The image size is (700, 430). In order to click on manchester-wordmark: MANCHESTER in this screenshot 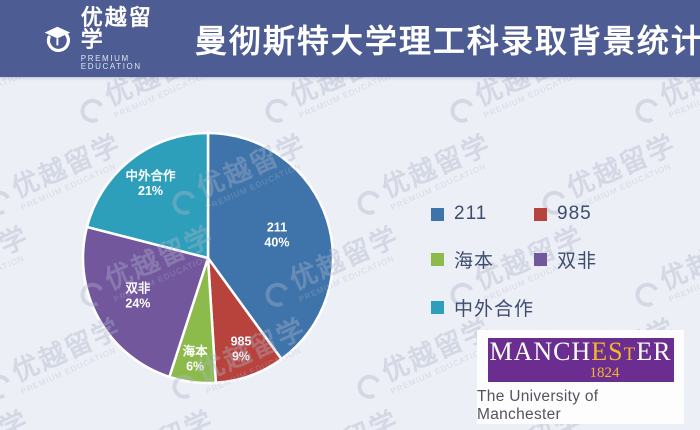, I will do `click(581, 352)`.